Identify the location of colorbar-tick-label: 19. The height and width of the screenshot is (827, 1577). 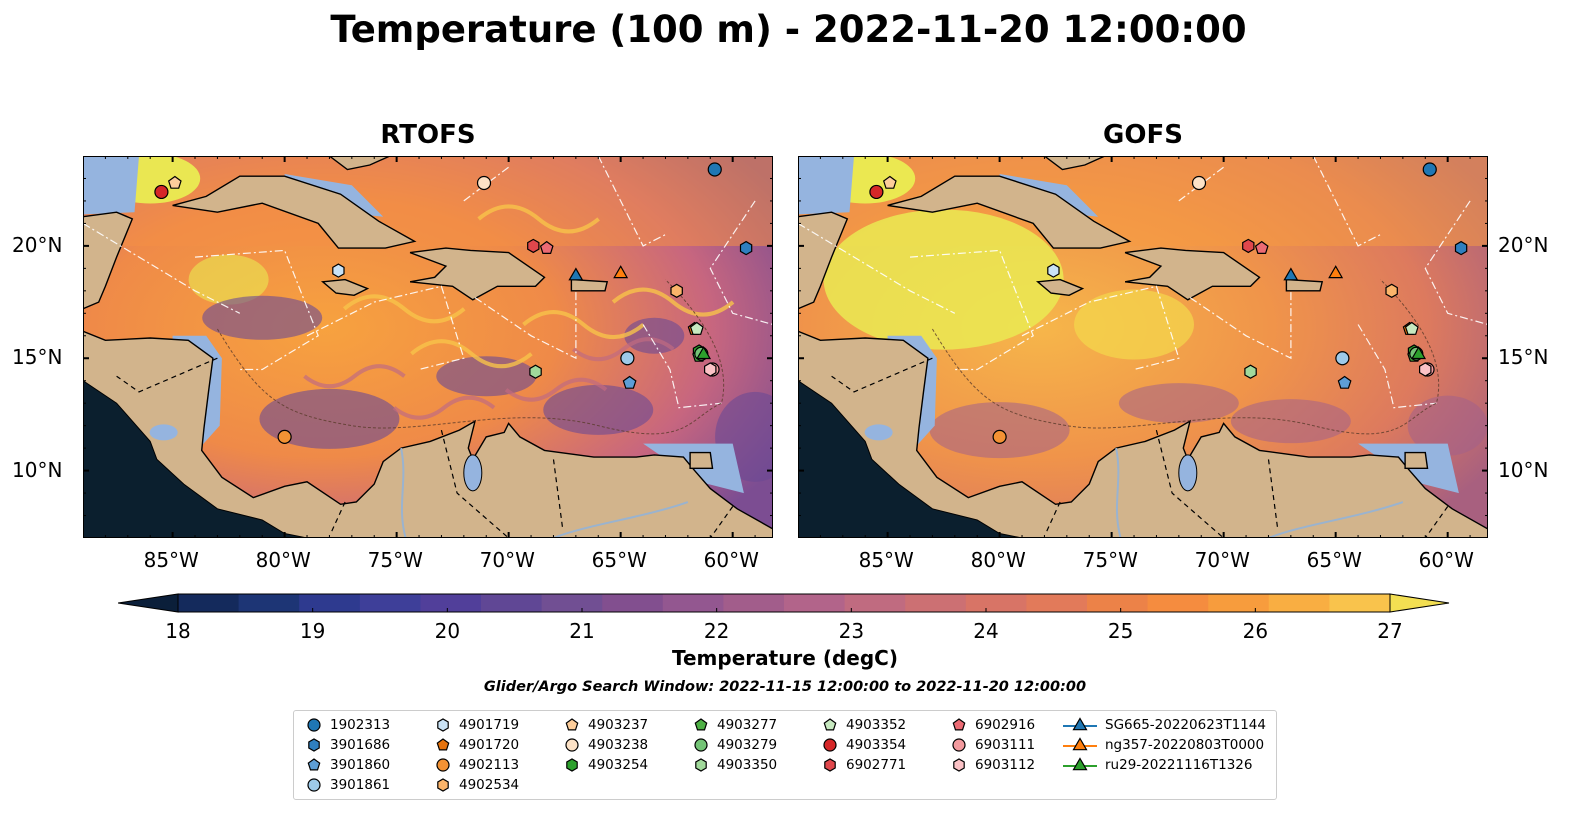
(312, 631).